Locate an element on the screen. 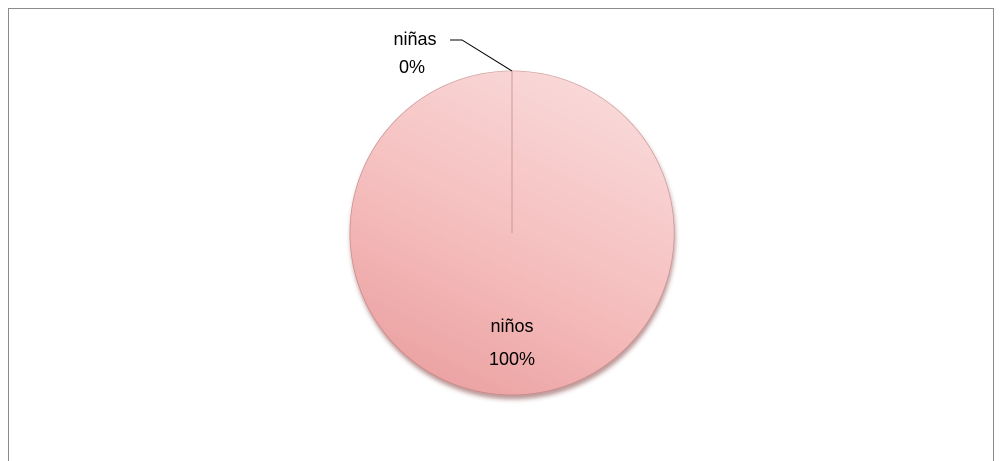 This screenshot has width=1001, height=461. leader-line is located at coordinates (481, 55).